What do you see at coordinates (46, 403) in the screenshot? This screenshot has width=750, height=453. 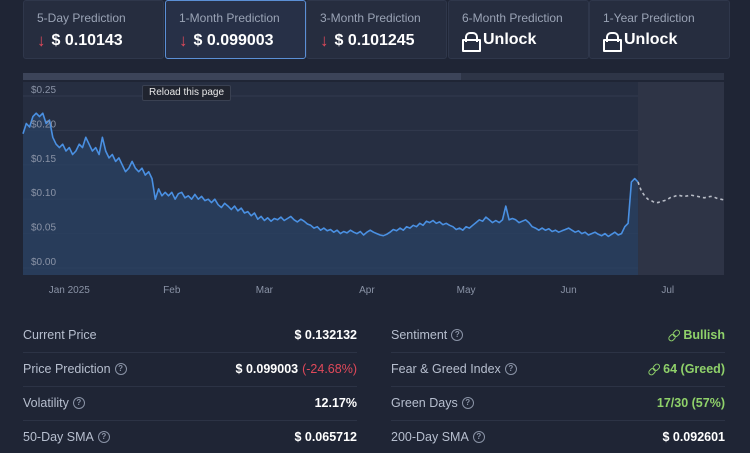 I see `stat-label: Volatility` at bounding box center [46, 403].